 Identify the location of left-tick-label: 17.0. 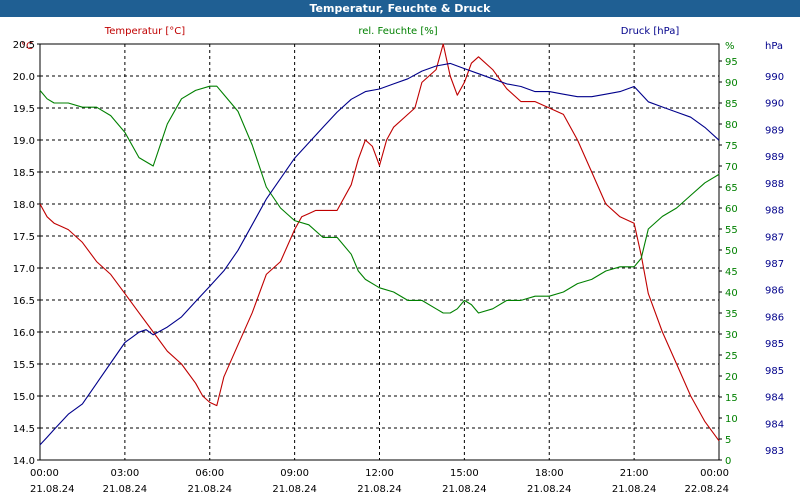
(24, 269).